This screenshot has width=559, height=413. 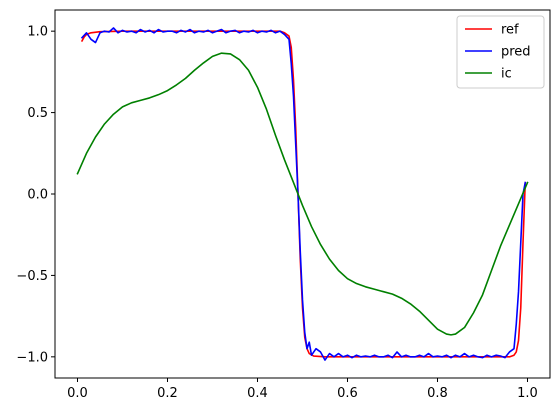 What do you see at coordinates (302, 389) in the screenshot?
I see `x-axis: 0.0 0.2 0.4 0.6 0.8 1.0` at bounding box center [302, 389].